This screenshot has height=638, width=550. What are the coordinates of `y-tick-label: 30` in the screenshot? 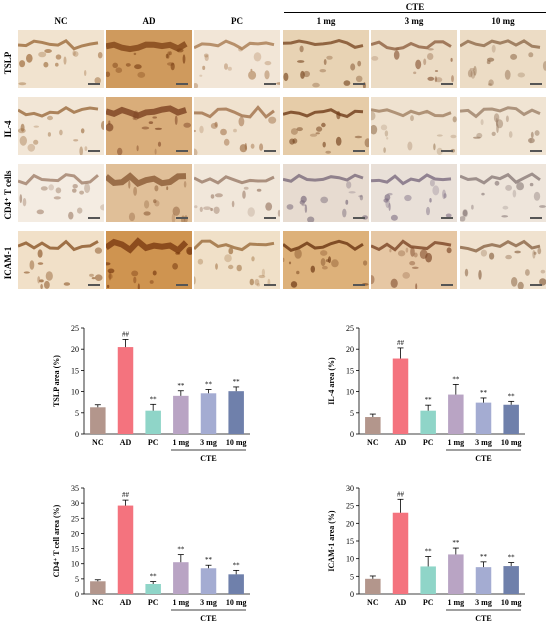 It's located at (75, 503).